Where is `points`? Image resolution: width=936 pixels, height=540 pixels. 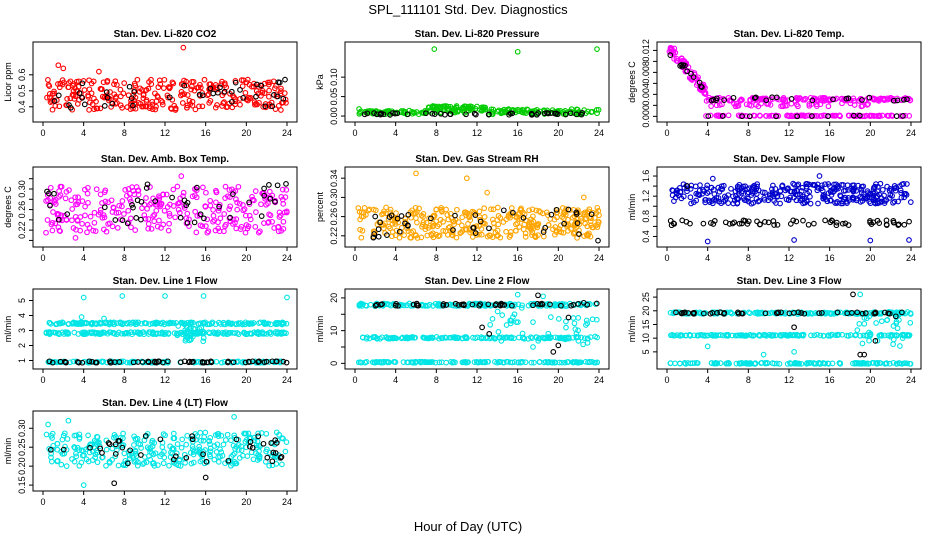
points is located at coordinates (790, 209).